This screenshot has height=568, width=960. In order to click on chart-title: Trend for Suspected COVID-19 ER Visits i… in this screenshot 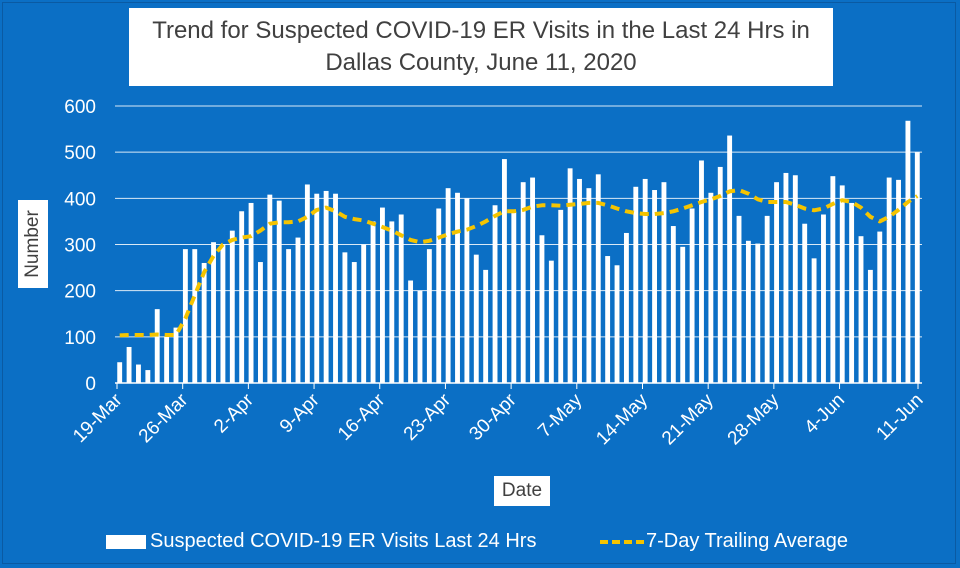, I will do `click(481, 47)`.